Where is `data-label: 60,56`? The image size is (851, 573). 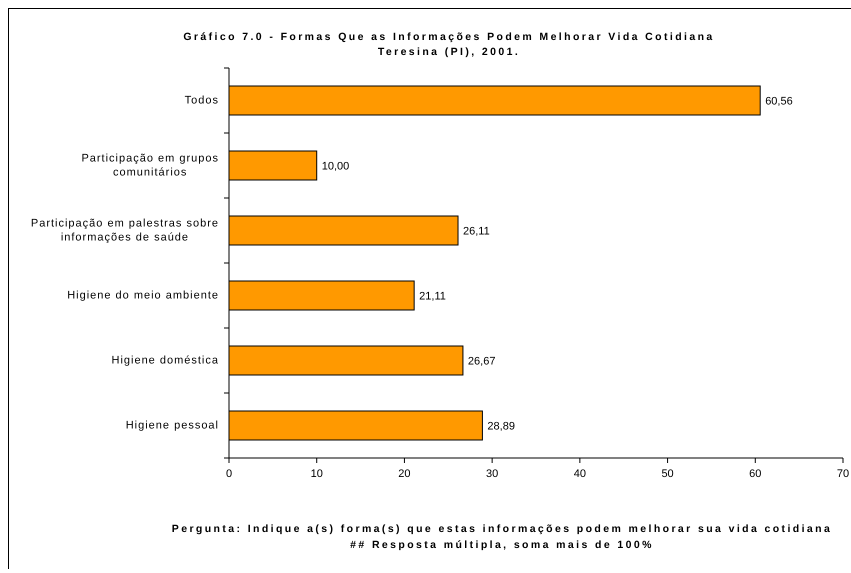
data-label: 60,56 is located at coordinates (779, 101).